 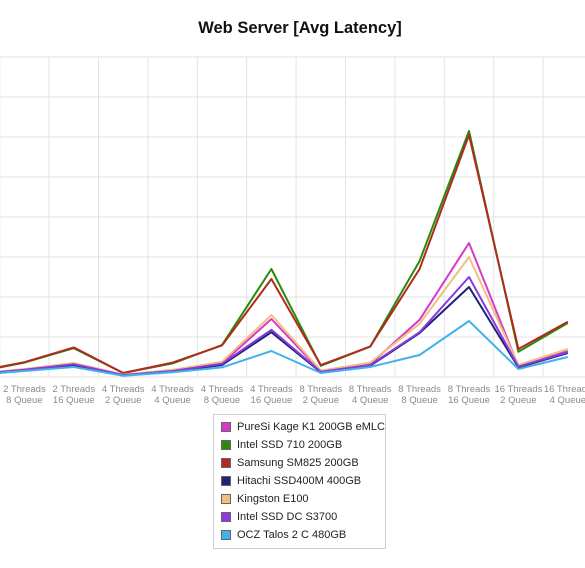 I want to click on chart-title: Web Server [Avg Latency], so click(x=300, y=28).